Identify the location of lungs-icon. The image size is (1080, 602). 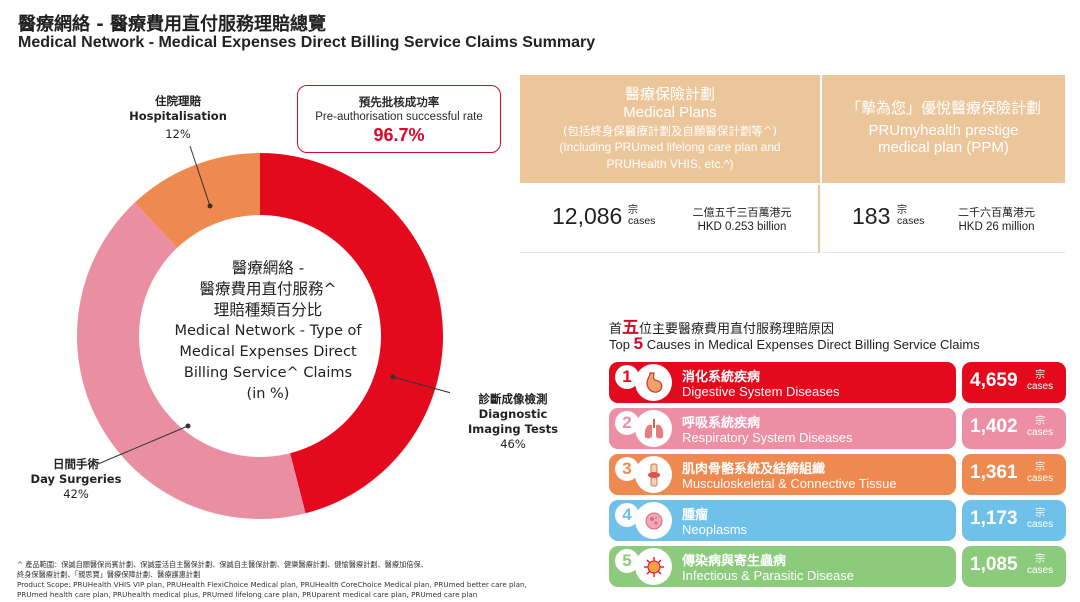
(653, 428).